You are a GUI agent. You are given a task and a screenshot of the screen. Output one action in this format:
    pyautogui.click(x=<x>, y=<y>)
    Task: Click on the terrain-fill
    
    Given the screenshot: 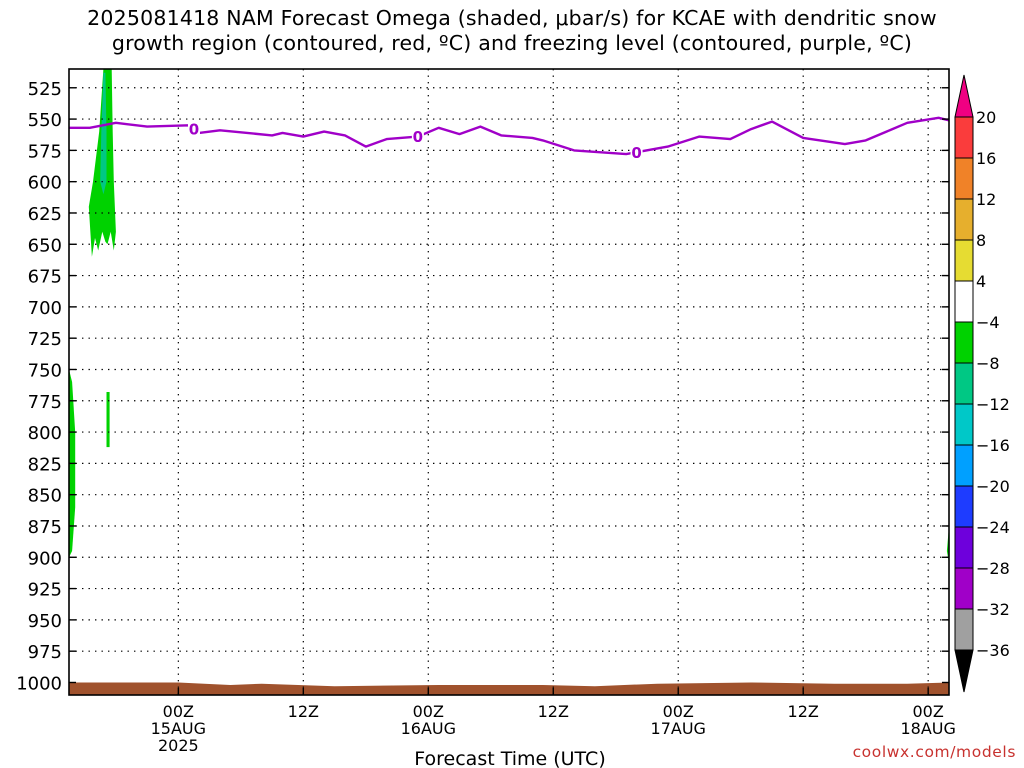 What is the action you would take?
    pyautogui.click(x=509, y=688)
    